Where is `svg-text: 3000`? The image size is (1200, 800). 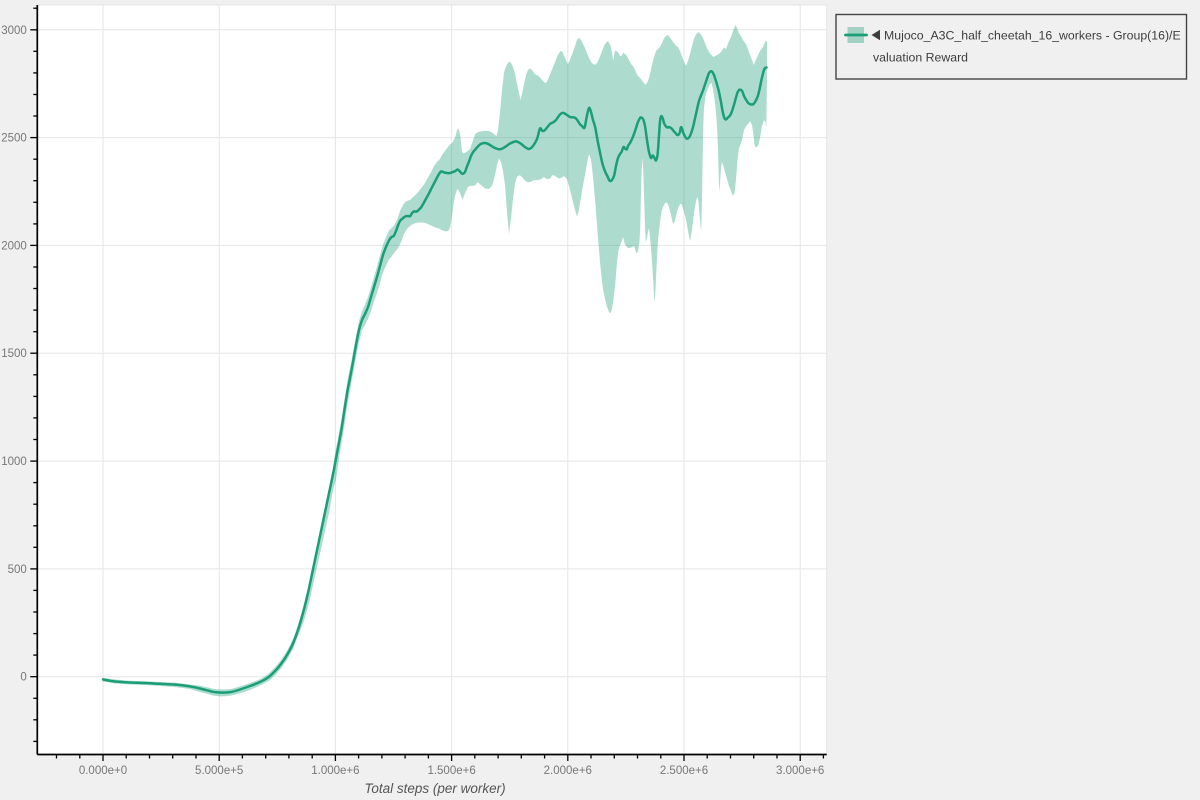 svg-text: 3000 is located at coordinates (14, 31).